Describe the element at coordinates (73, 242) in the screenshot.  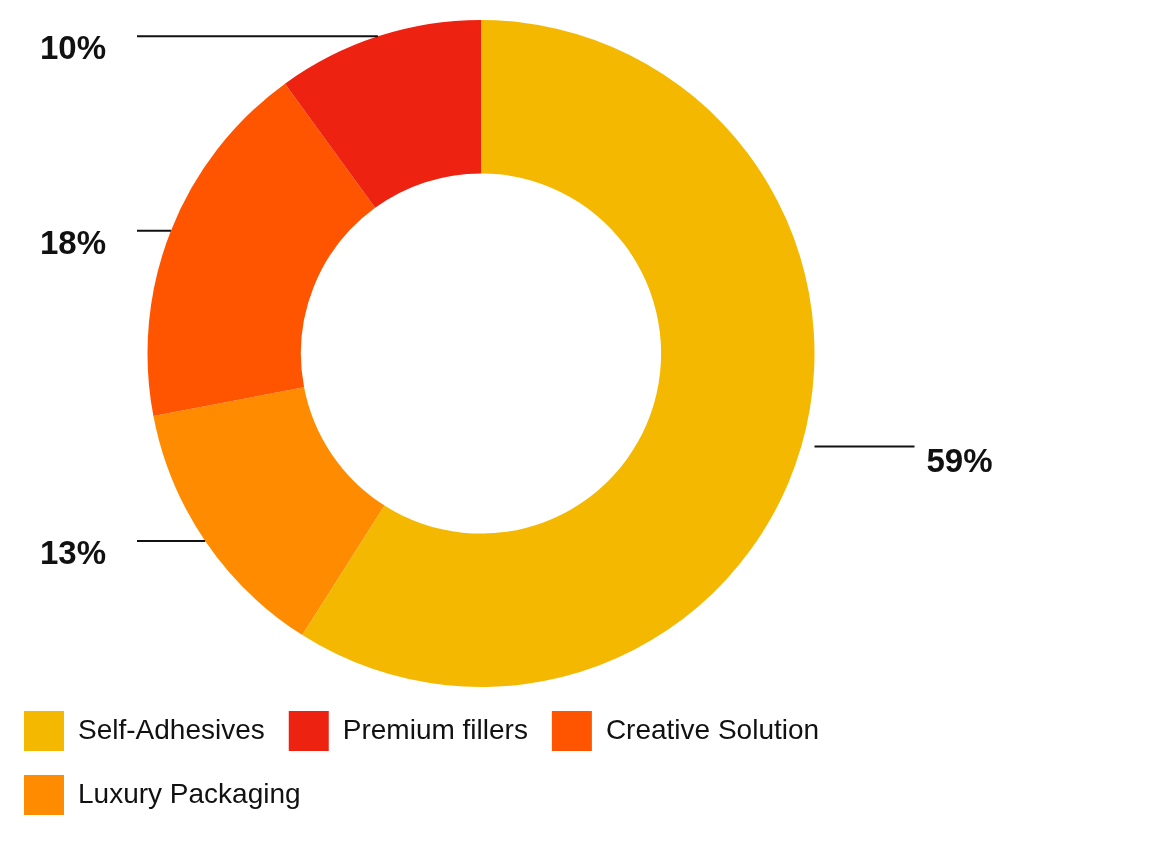
I see `data-label: 18%` at that location.